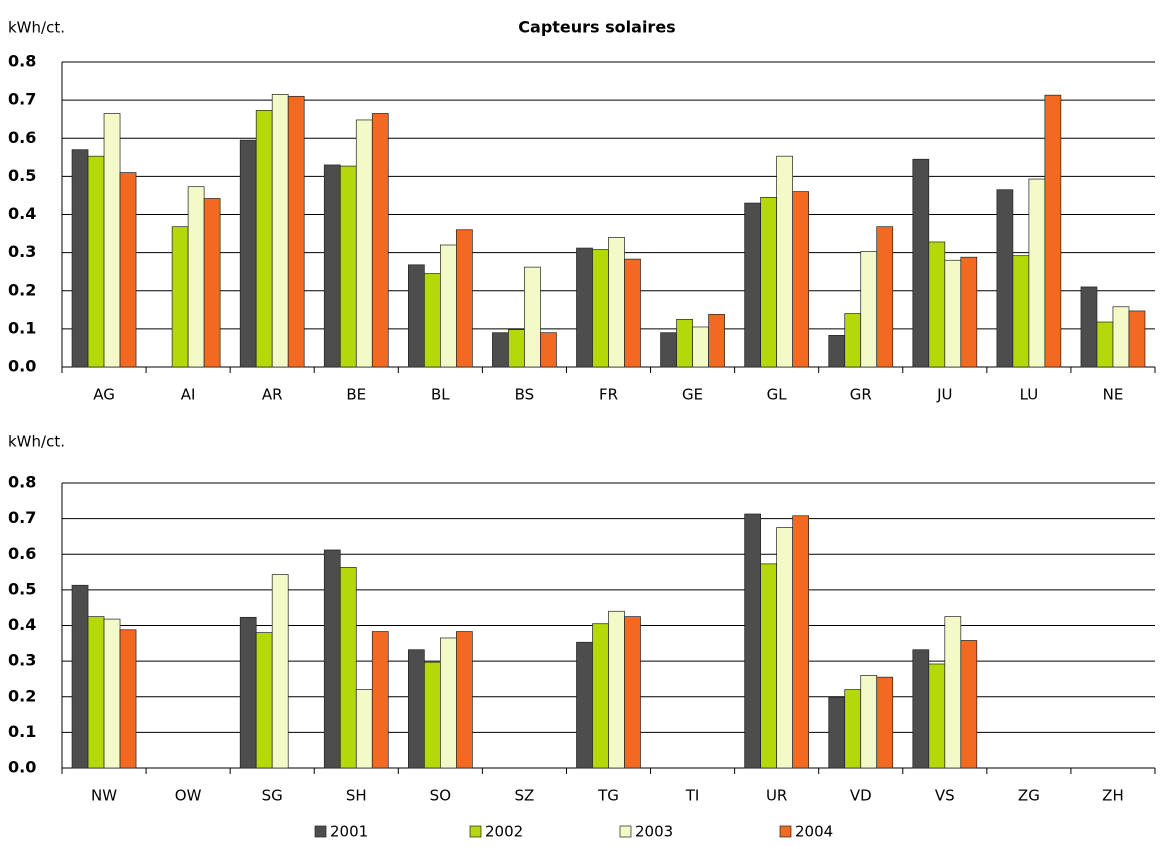  Describe the element at coordinates (608, 796) in the screenshot. I see `x-tick-label: TG` at that location.